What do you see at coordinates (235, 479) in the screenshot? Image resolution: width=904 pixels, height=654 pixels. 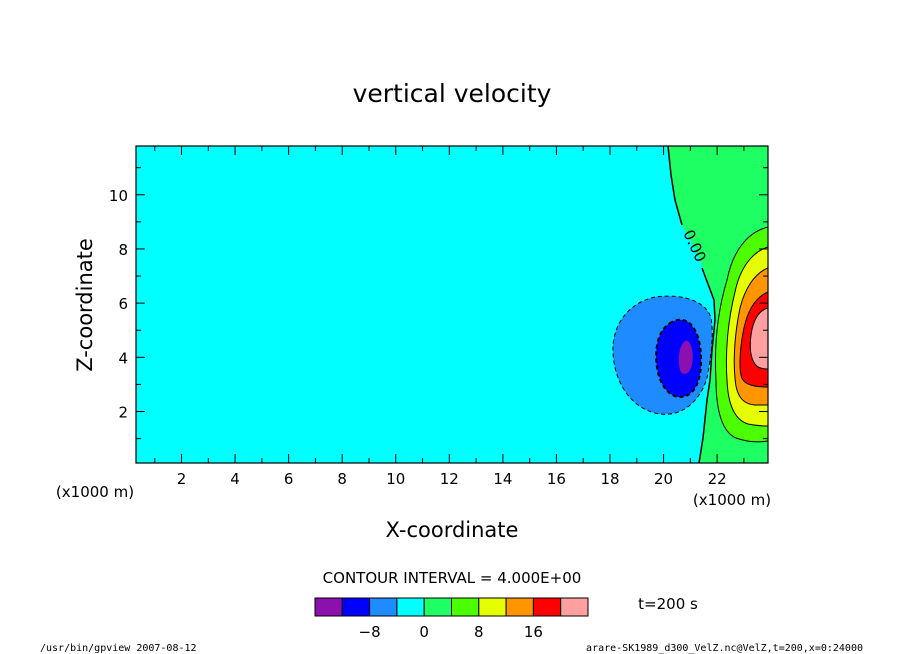 I see `x-tick-label: 4` at bounding box center [235, 479].